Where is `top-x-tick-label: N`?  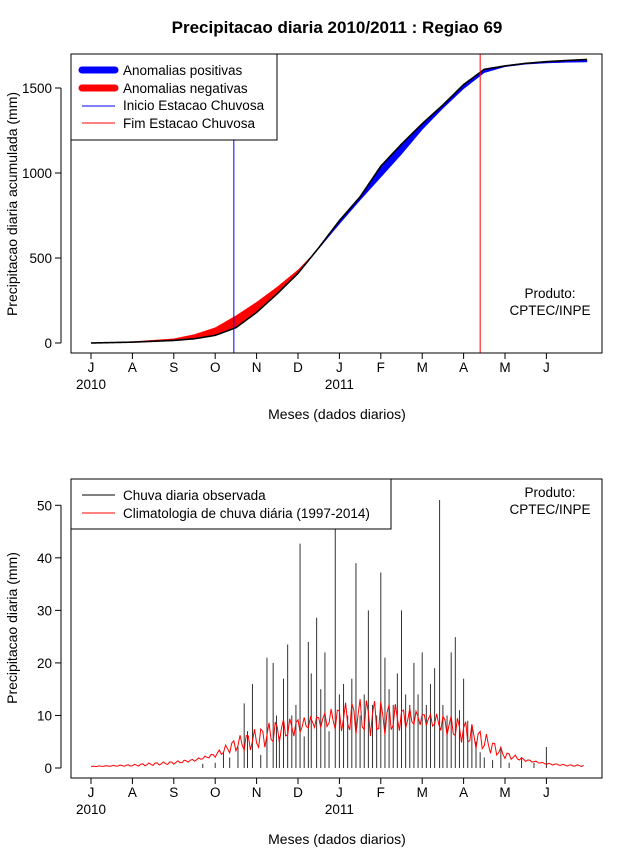
top-x-tick-label: N is located at coordinates (257, 367).